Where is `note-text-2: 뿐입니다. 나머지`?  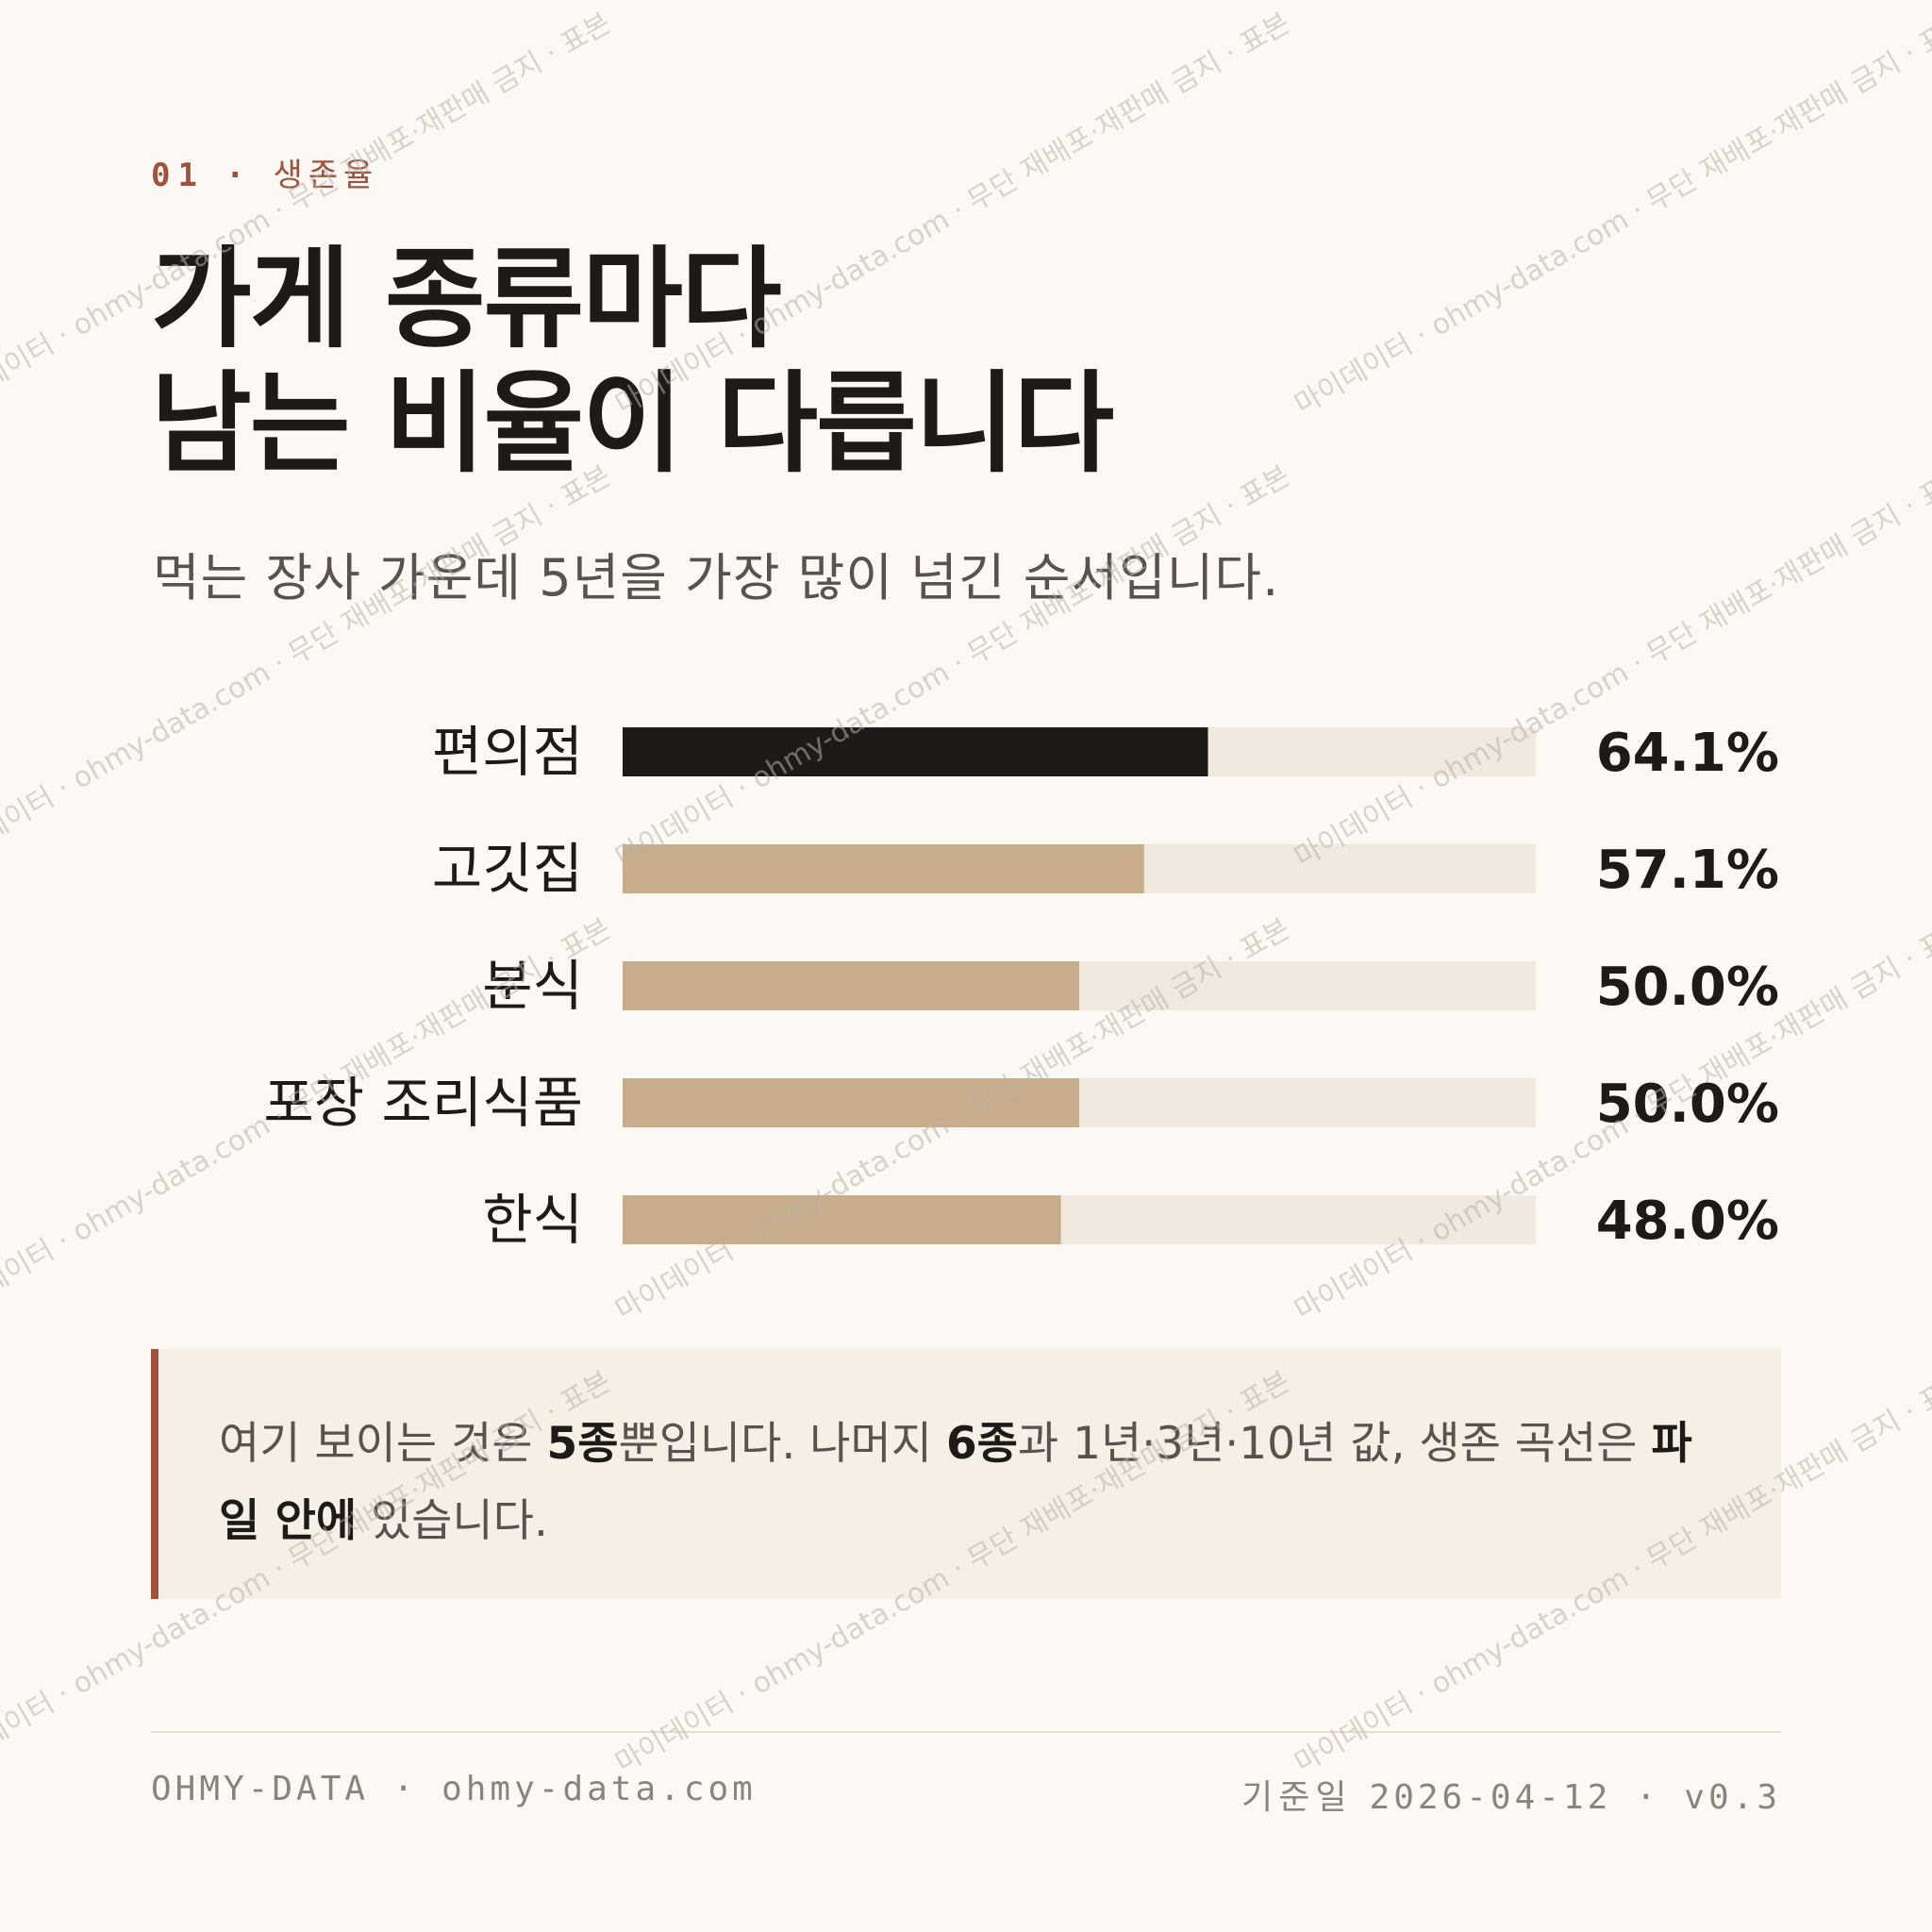
note-text-2: 뿐입니다. 나머지 is located at coordinates (782, 1444).